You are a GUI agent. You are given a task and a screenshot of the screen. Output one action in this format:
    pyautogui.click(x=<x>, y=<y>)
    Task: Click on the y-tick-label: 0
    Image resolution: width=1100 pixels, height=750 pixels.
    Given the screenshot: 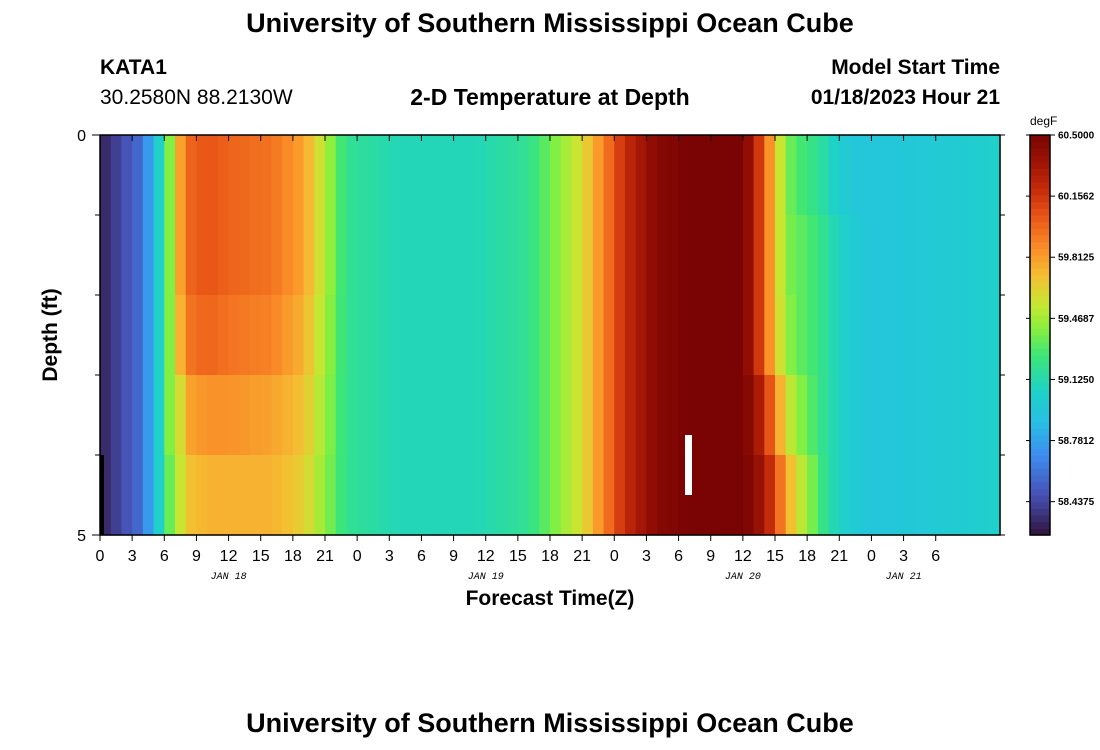 What is the action you would take?
    pyautogui.click(x=81, y=136)
    